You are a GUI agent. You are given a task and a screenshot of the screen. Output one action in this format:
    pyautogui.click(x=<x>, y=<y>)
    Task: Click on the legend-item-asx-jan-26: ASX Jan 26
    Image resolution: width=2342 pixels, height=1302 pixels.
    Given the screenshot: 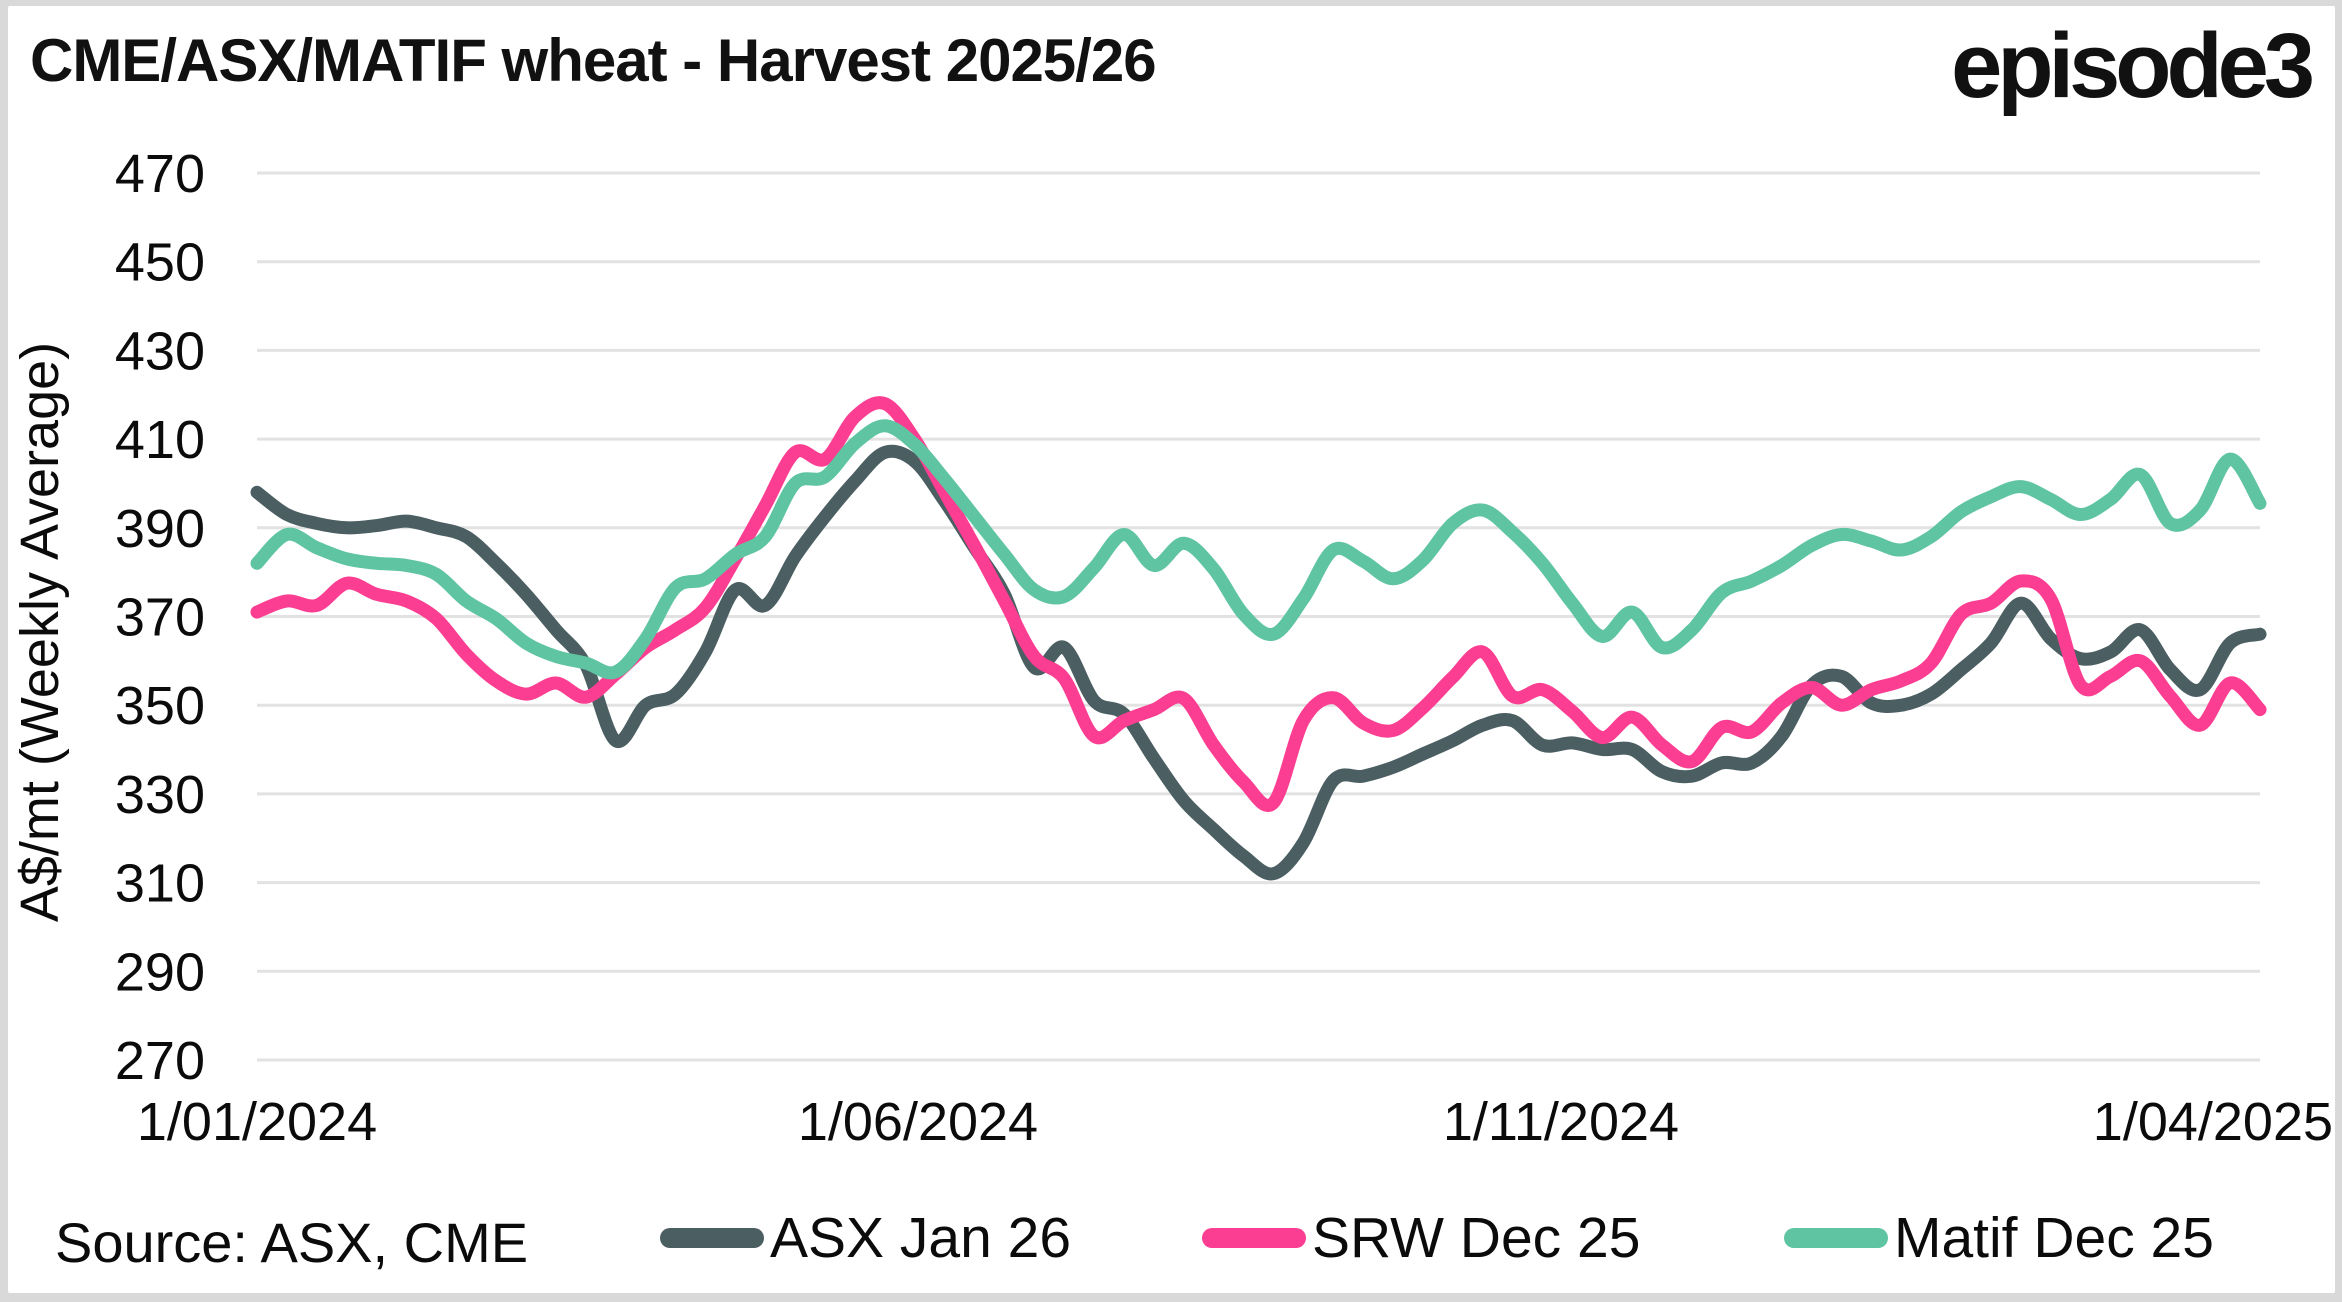 What is the action you would take?
    pyautogui.click(x=865, y=1238)
    